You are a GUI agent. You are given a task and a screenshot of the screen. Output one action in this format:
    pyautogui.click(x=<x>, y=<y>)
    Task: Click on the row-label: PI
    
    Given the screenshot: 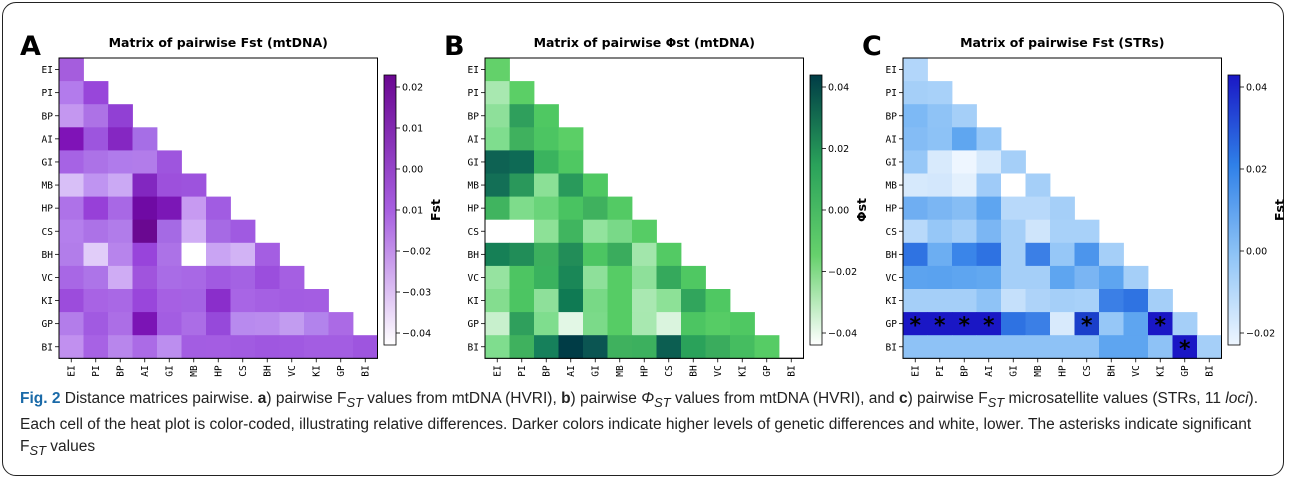 What is the action you would take?
    pyautogui.click(x=47, y=93)
    